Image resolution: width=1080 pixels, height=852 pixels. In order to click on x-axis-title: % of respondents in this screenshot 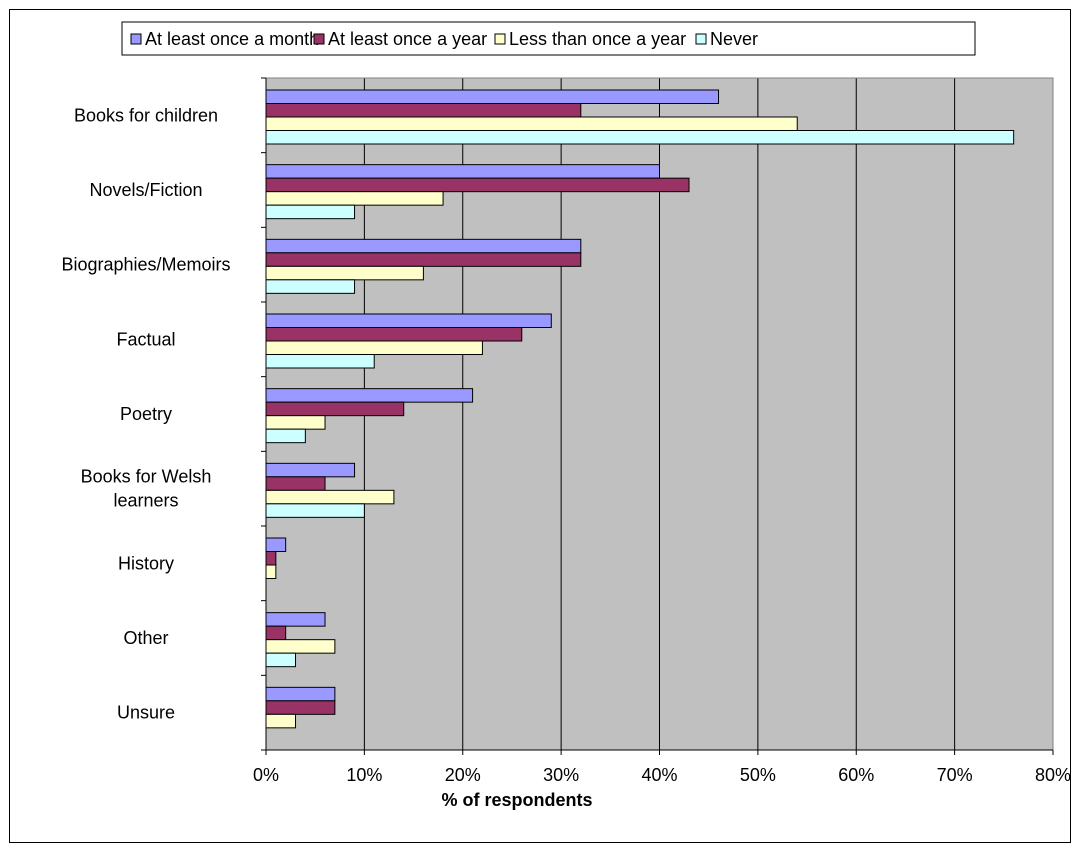, I will do `click(516, 800)`.